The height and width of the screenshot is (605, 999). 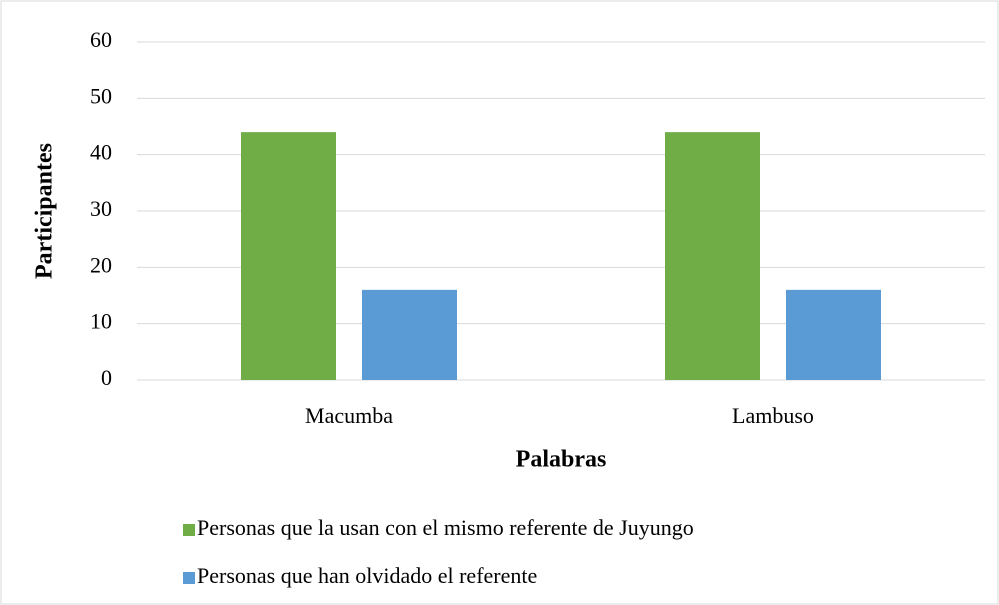 What do you see at coordinates (101, 264) in the screenshot?
I see `y-tick-label: 20` at bounding box center [101, 264].